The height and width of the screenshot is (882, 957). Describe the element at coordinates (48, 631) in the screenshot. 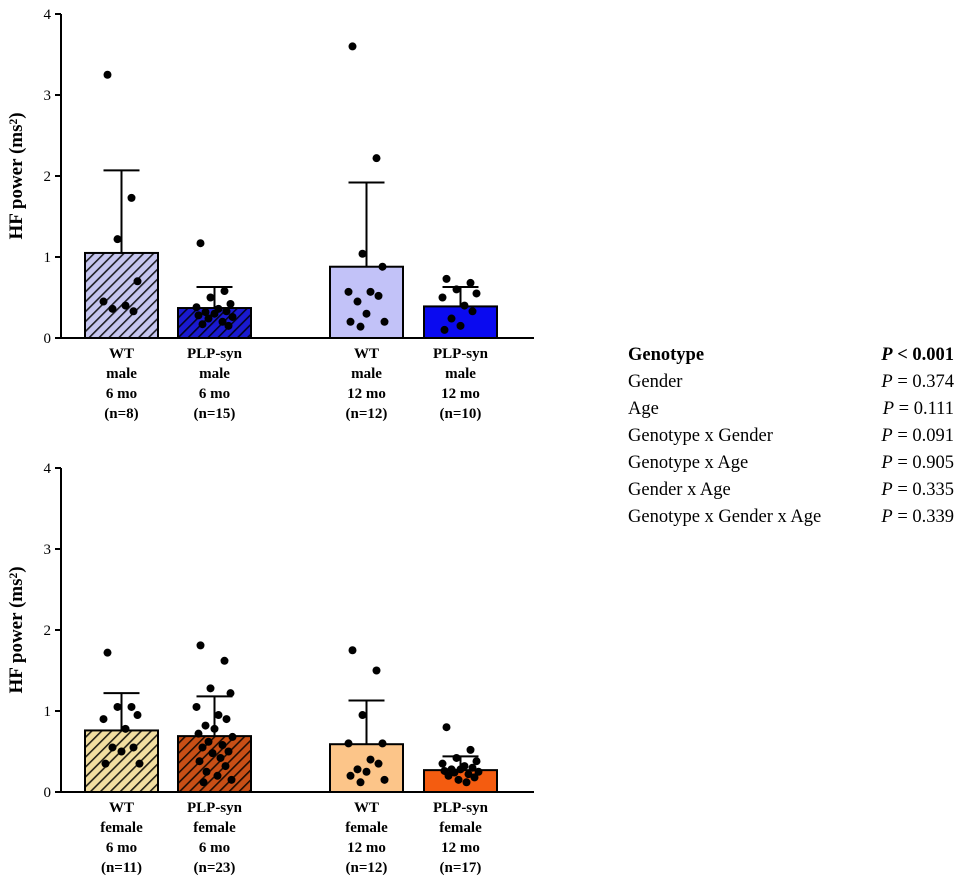

I see `y-tick-label: 2` at that location.